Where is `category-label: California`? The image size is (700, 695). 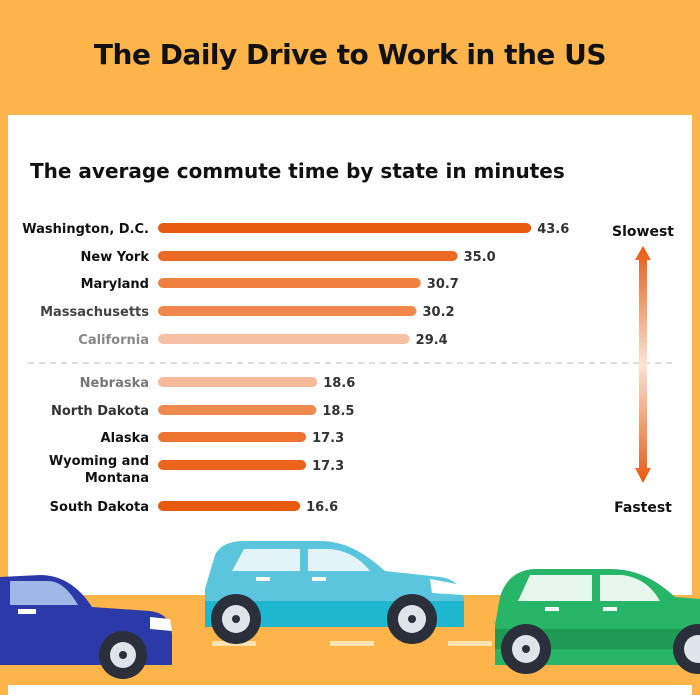 category-label: California is located at coordinates (113, 340).